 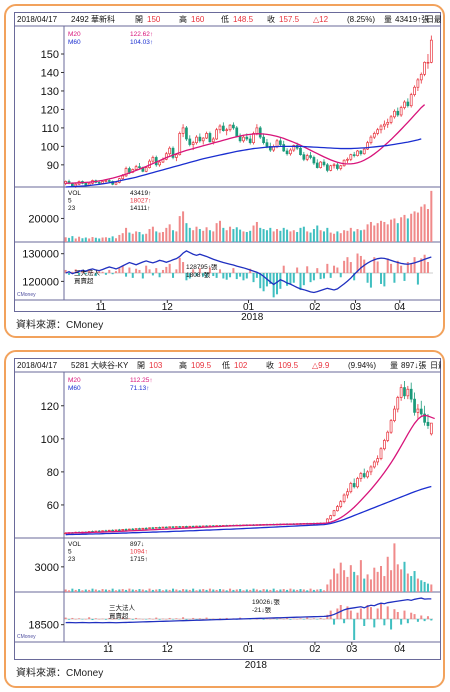 I want to click on ma60-line, so click(x=248, y=510).